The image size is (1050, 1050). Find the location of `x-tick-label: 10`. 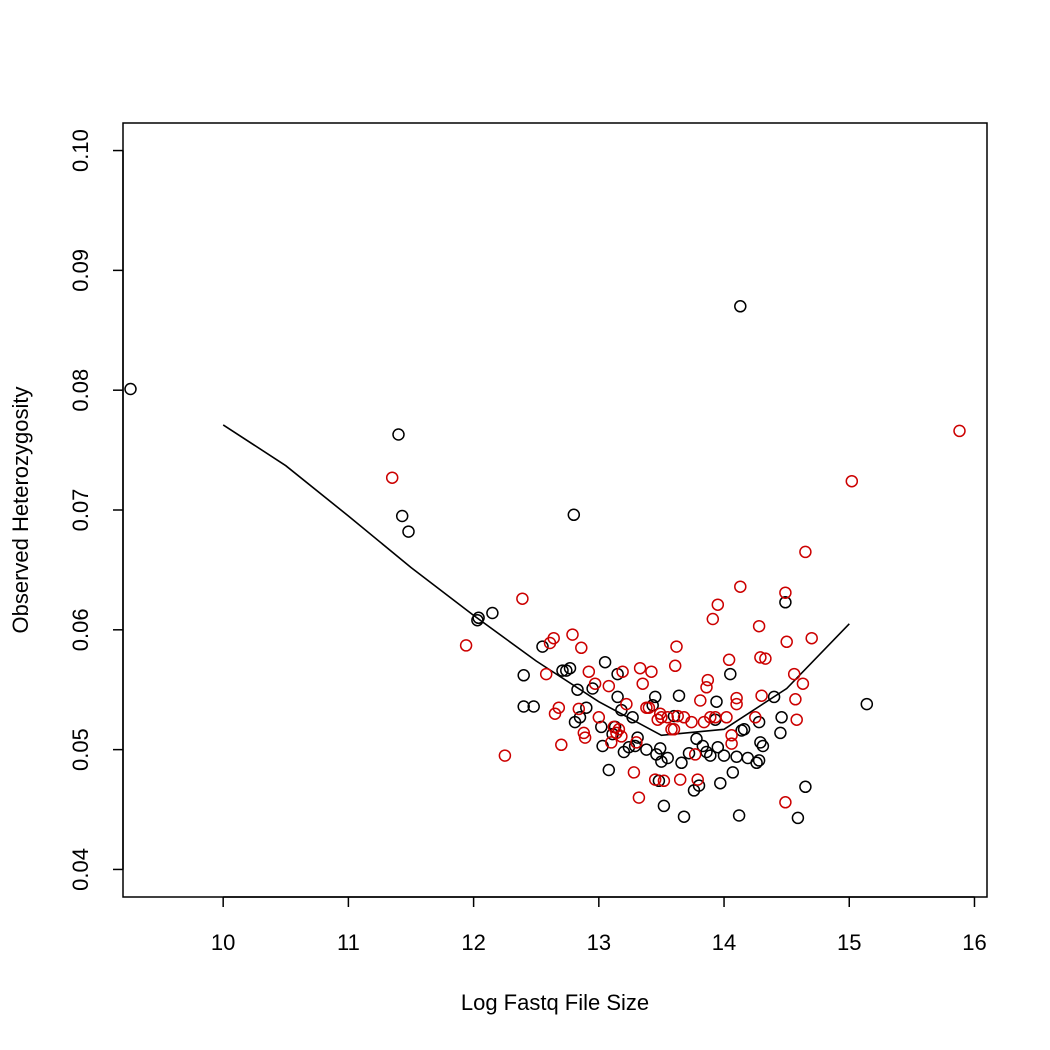

x-tick-label: 10 is located at coordinates (223, 942).